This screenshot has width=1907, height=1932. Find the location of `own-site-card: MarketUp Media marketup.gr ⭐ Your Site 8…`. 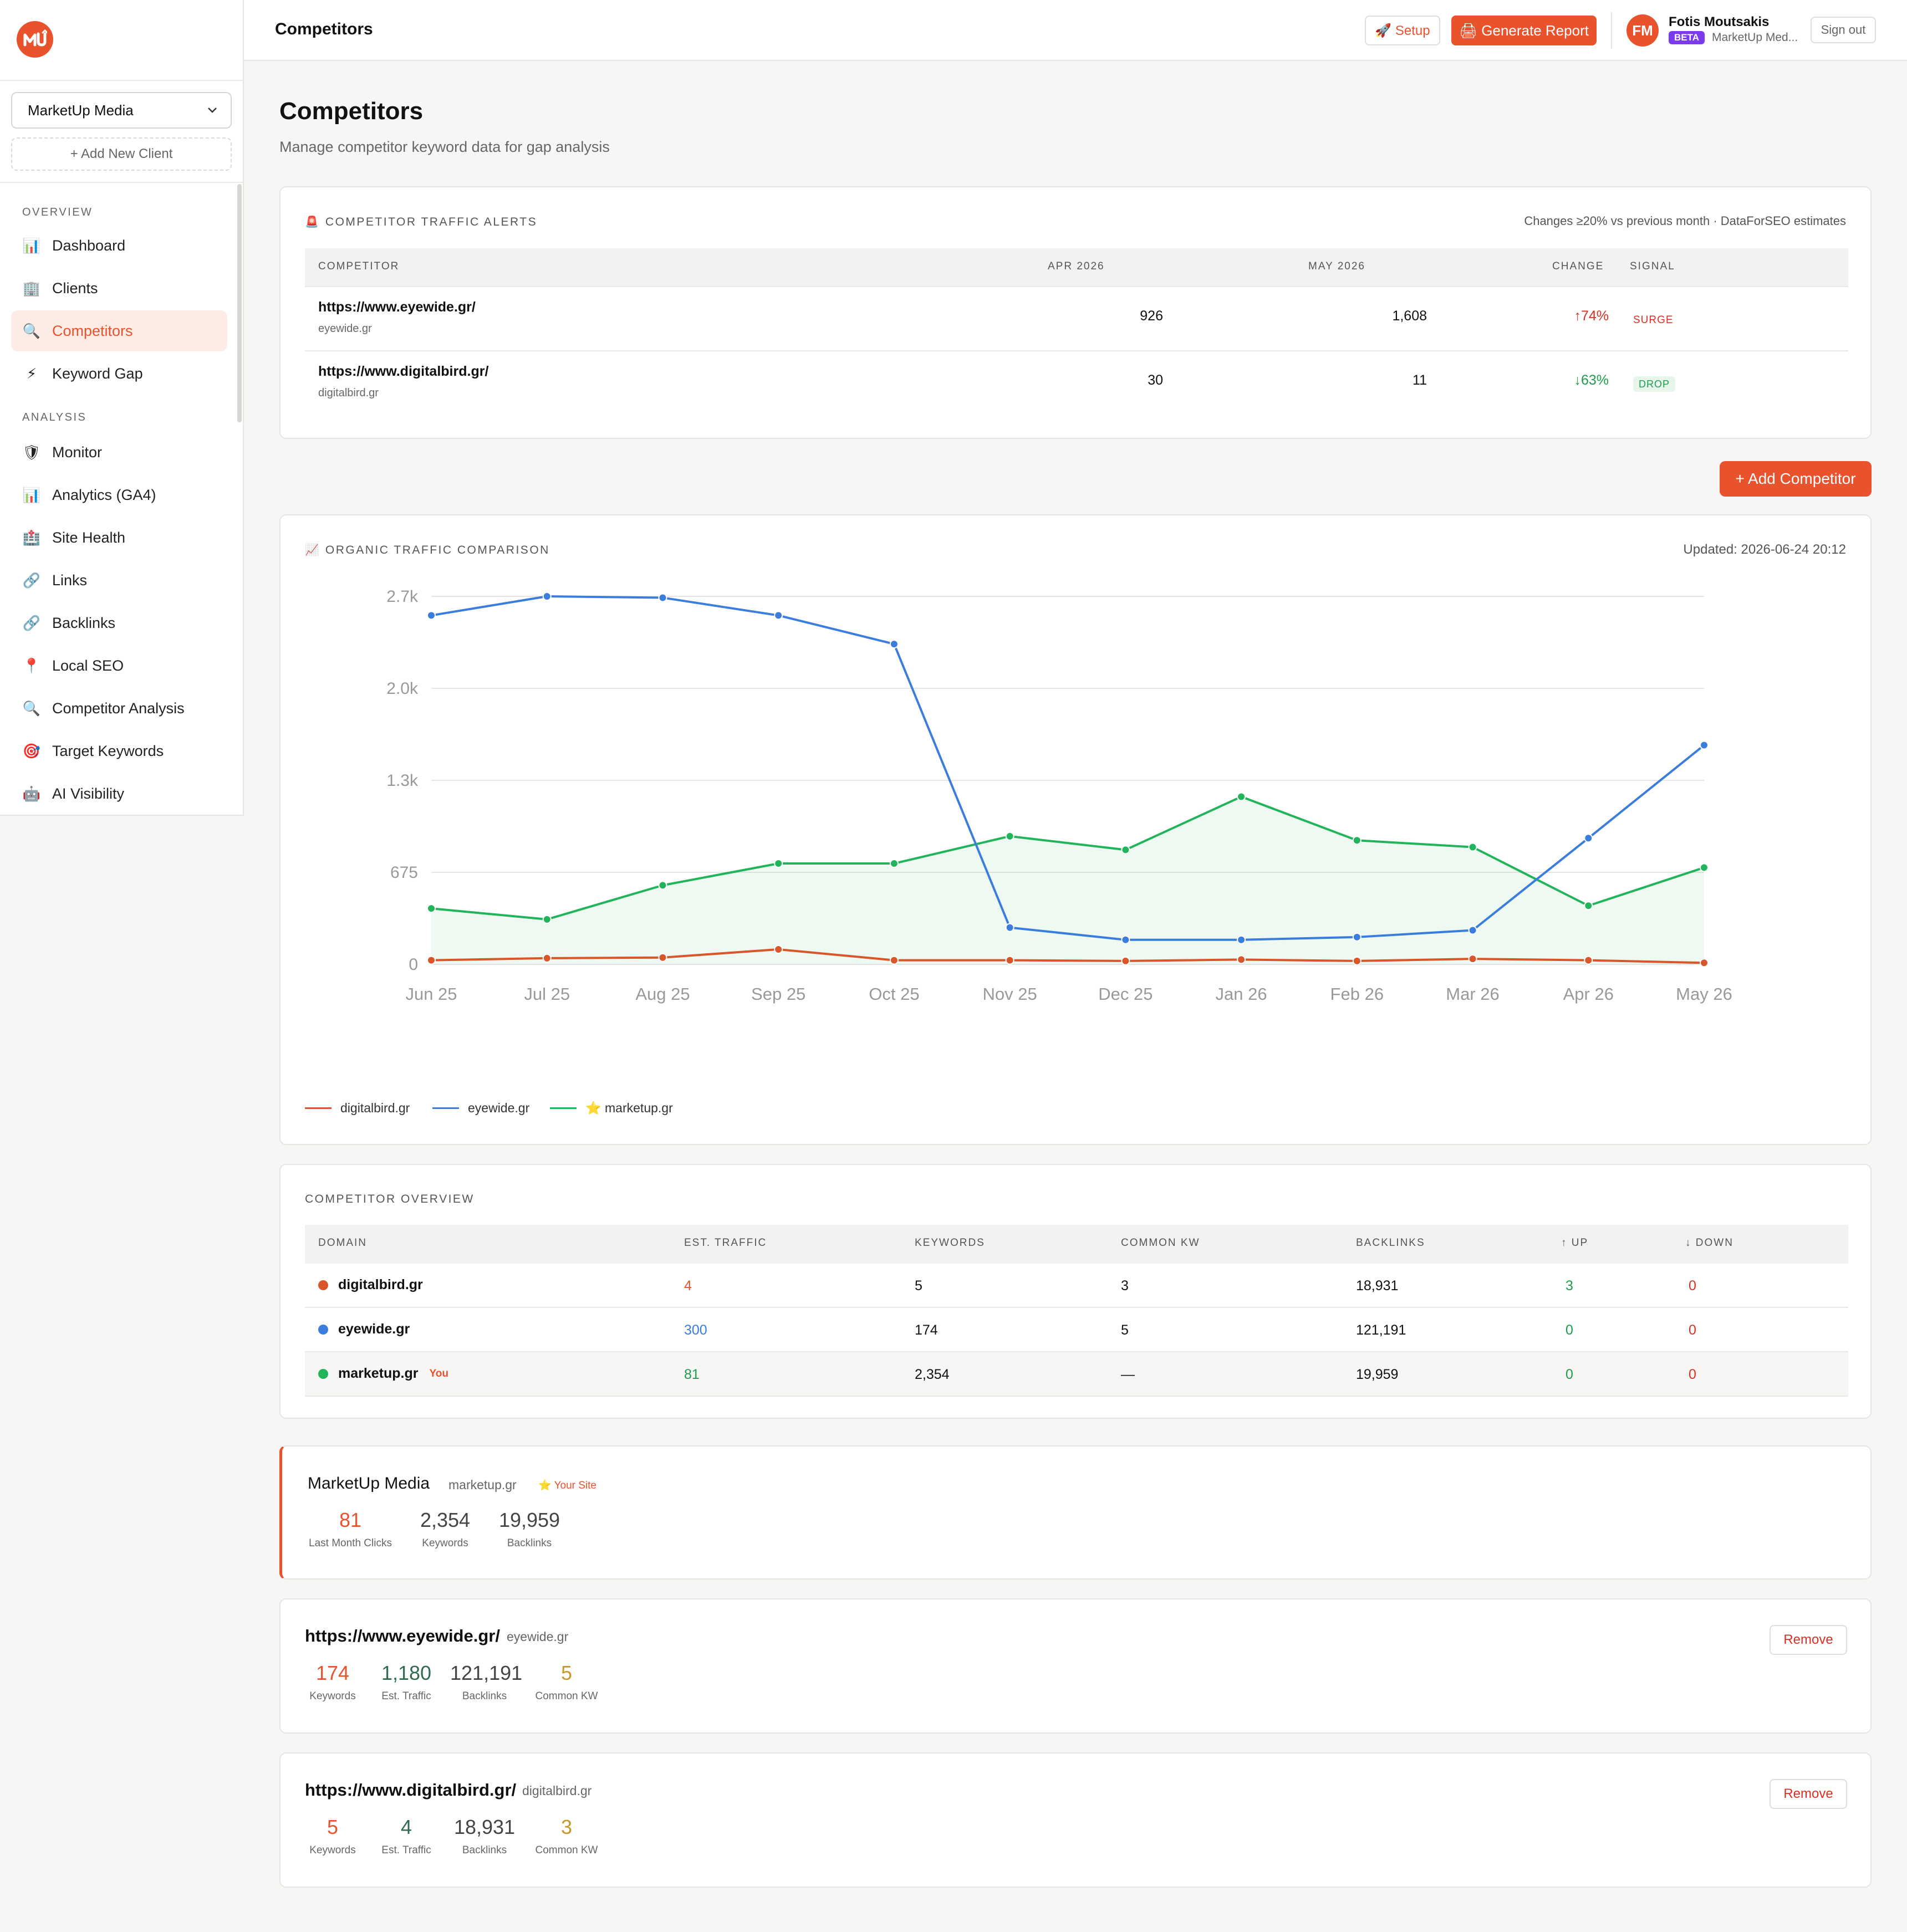

own-site-card: MarketUp Media marketup.gr ⭐ Your Site 8… is located at coordinates (1075, 1513).